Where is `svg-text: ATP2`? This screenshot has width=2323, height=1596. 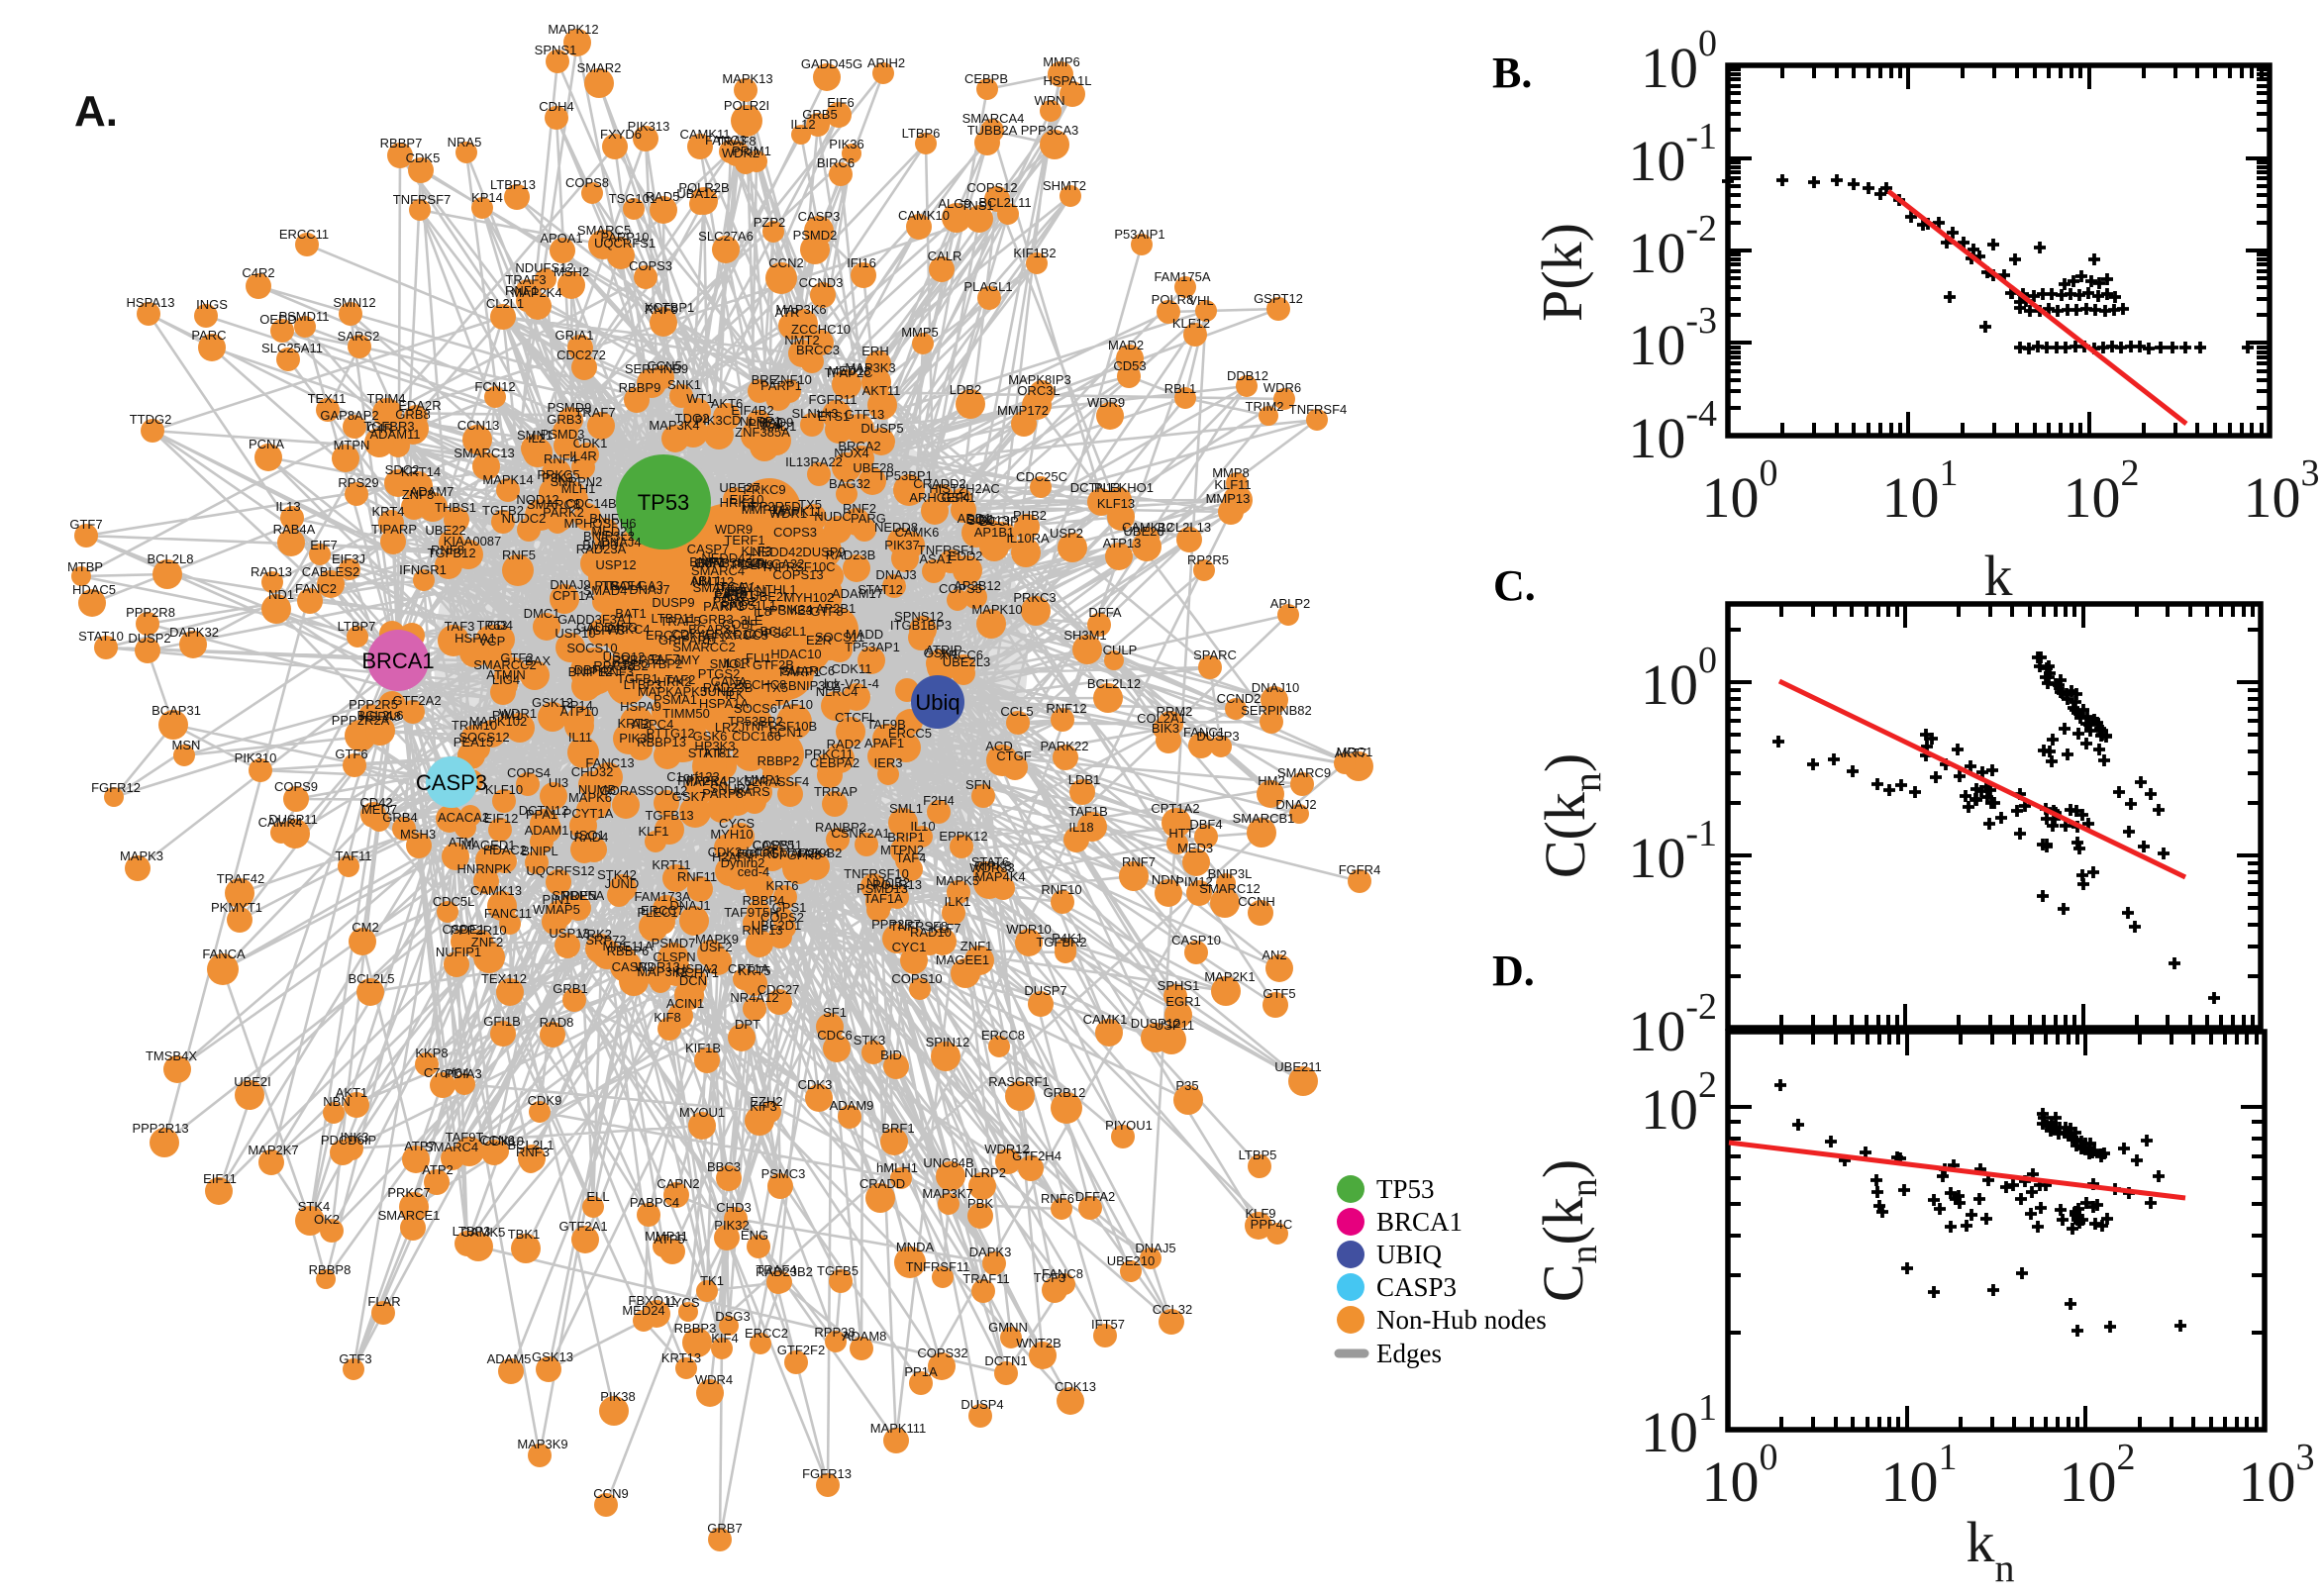
svg-text: ATP2 is located at coordinates (438, 1169).